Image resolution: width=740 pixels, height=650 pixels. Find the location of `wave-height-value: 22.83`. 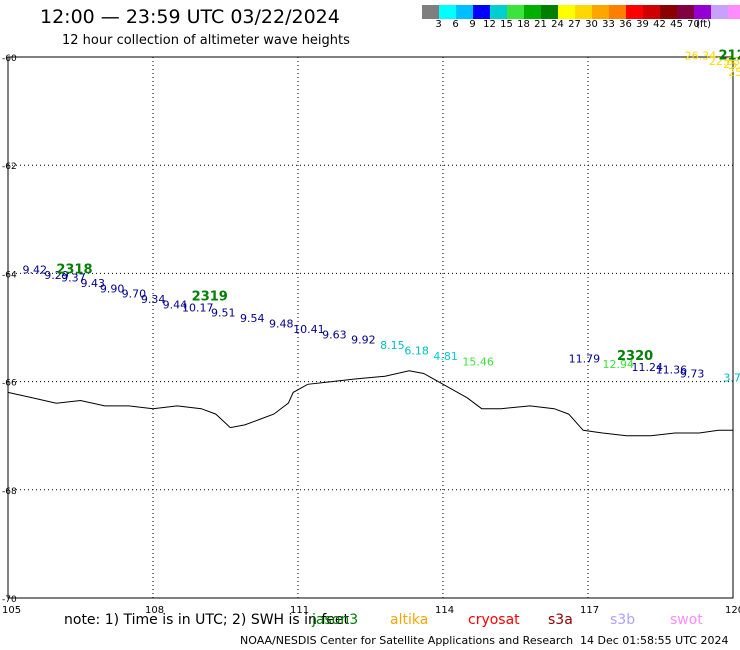

wave-height-value: 22.83 is located at coordinates (724, 61).